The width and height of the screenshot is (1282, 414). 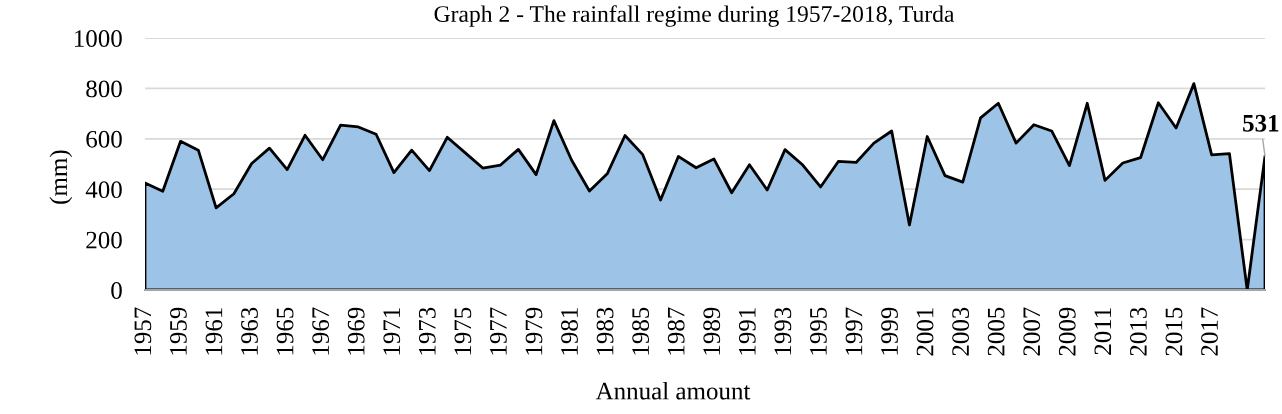 I want to click on x-tick-label: 1997, so click(x=854, y=331).